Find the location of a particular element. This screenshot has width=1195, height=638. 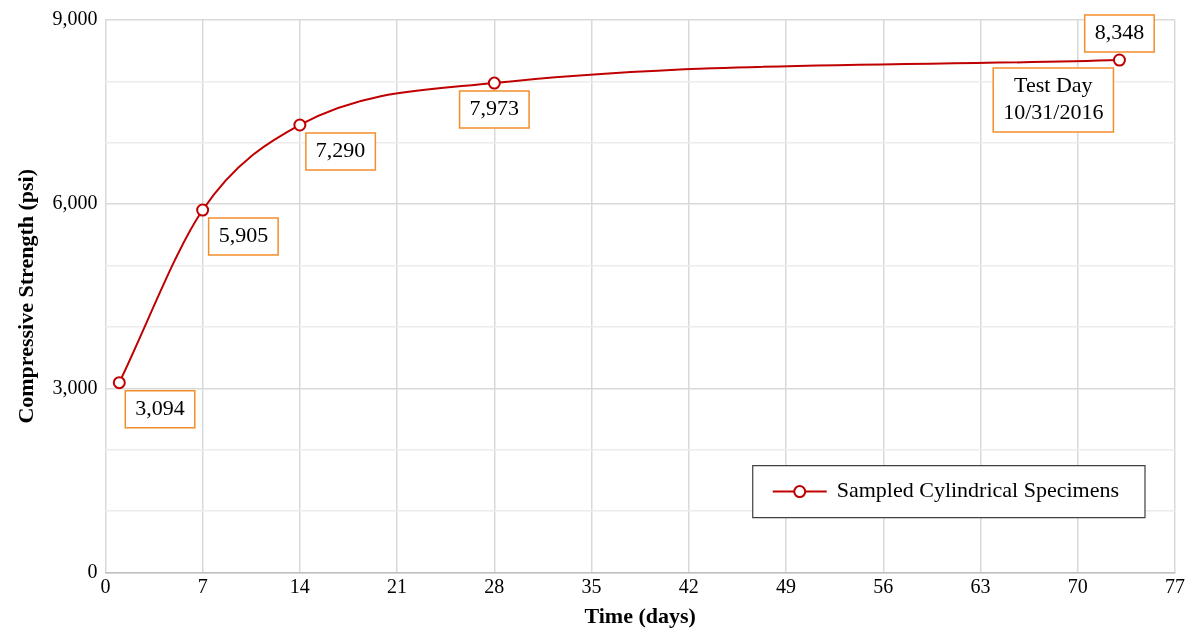

x-tick-label: 70 is located at coordinates (1077, 585).